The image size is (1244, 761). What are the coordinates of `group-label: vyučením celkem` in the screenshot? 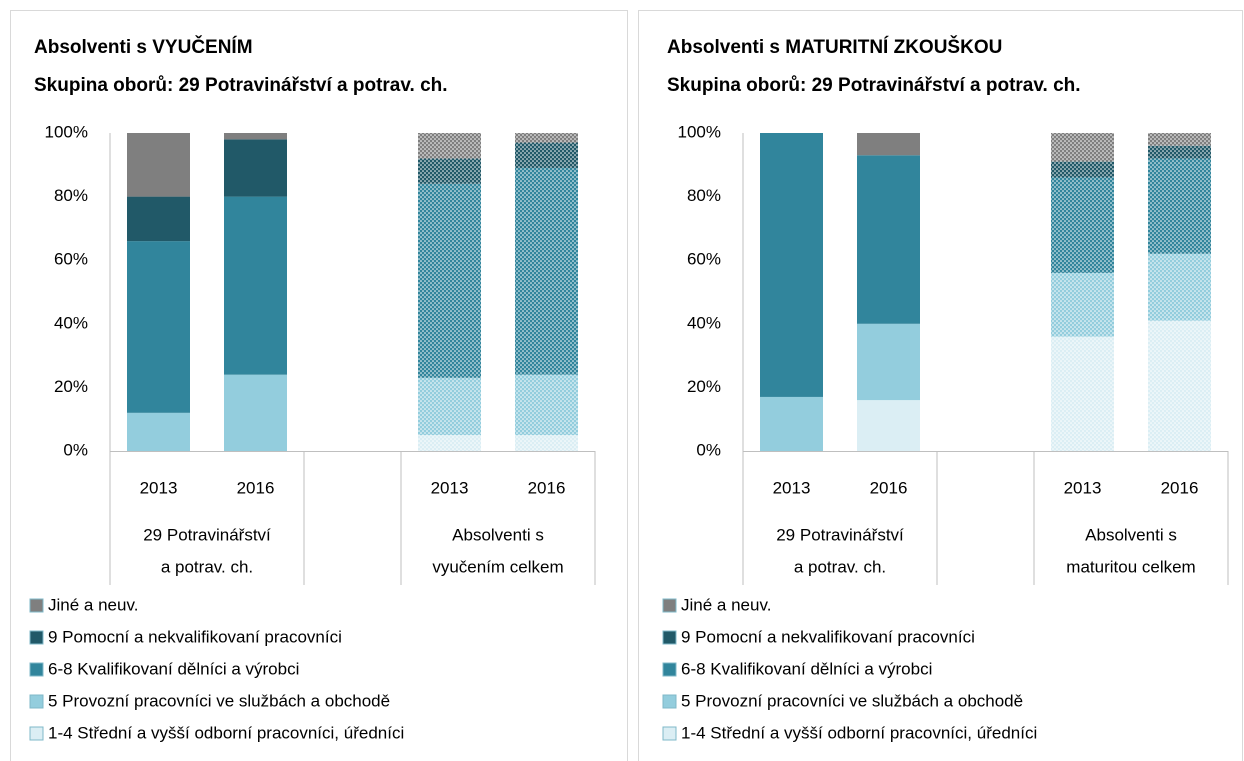 It's located at (497, 566).